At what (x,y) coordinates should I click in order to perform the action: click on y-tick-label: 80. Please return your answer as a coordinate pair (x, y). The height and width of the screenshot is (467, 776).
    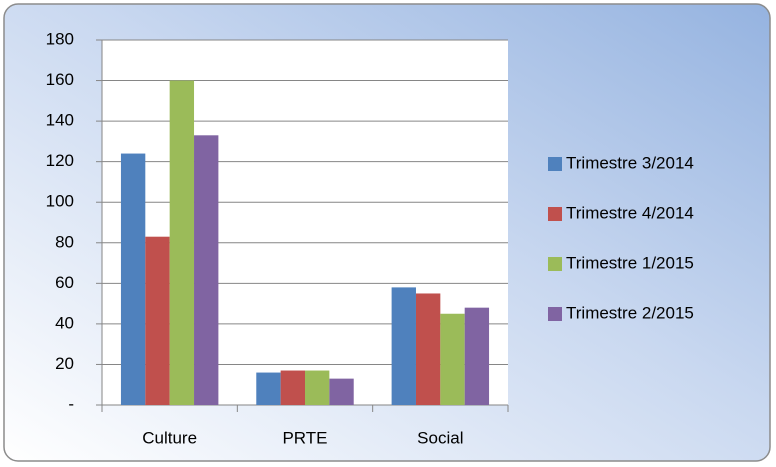
    Looking at the image, I should click on (64, 241).